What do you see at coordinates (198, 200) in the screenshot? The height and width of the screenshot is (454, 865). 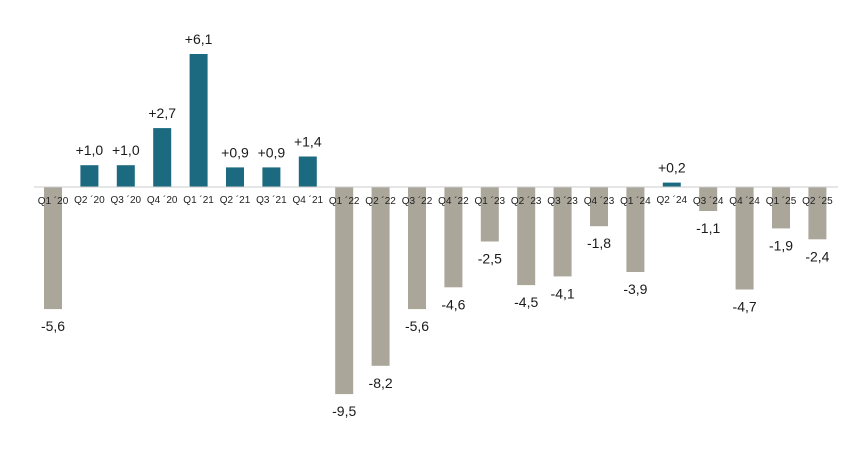 I see `x-tick-label: Q1 ´21` at bounding box center [198, 200].